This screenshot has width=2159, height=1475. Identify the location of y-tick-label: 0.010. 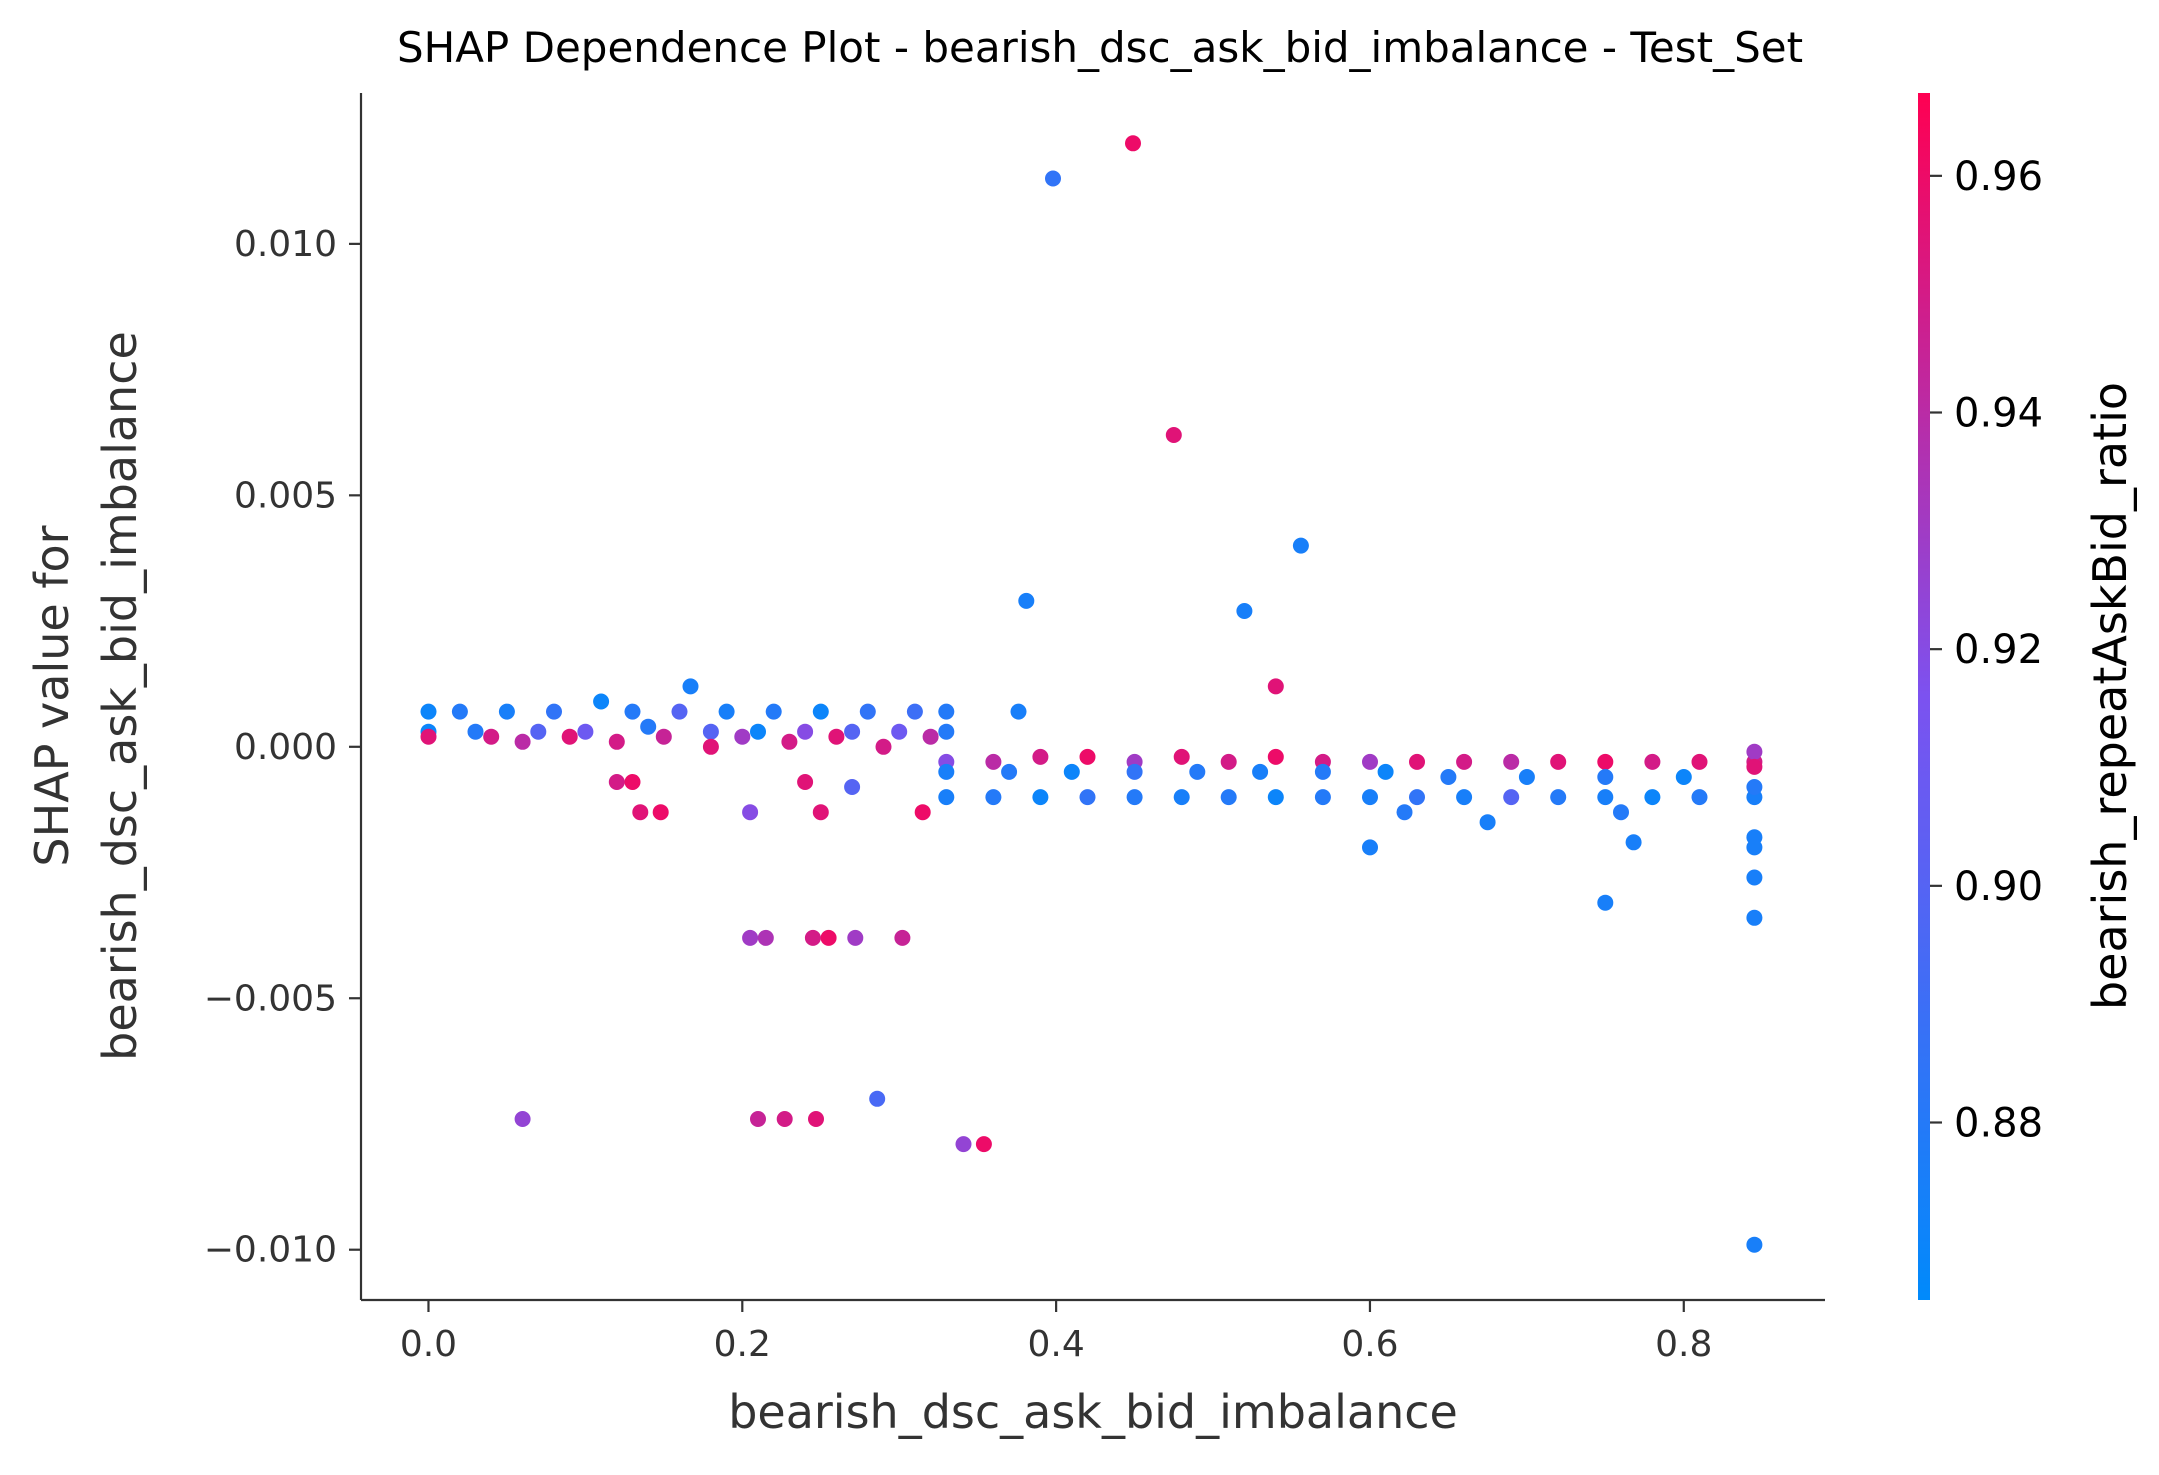
(285, 244).